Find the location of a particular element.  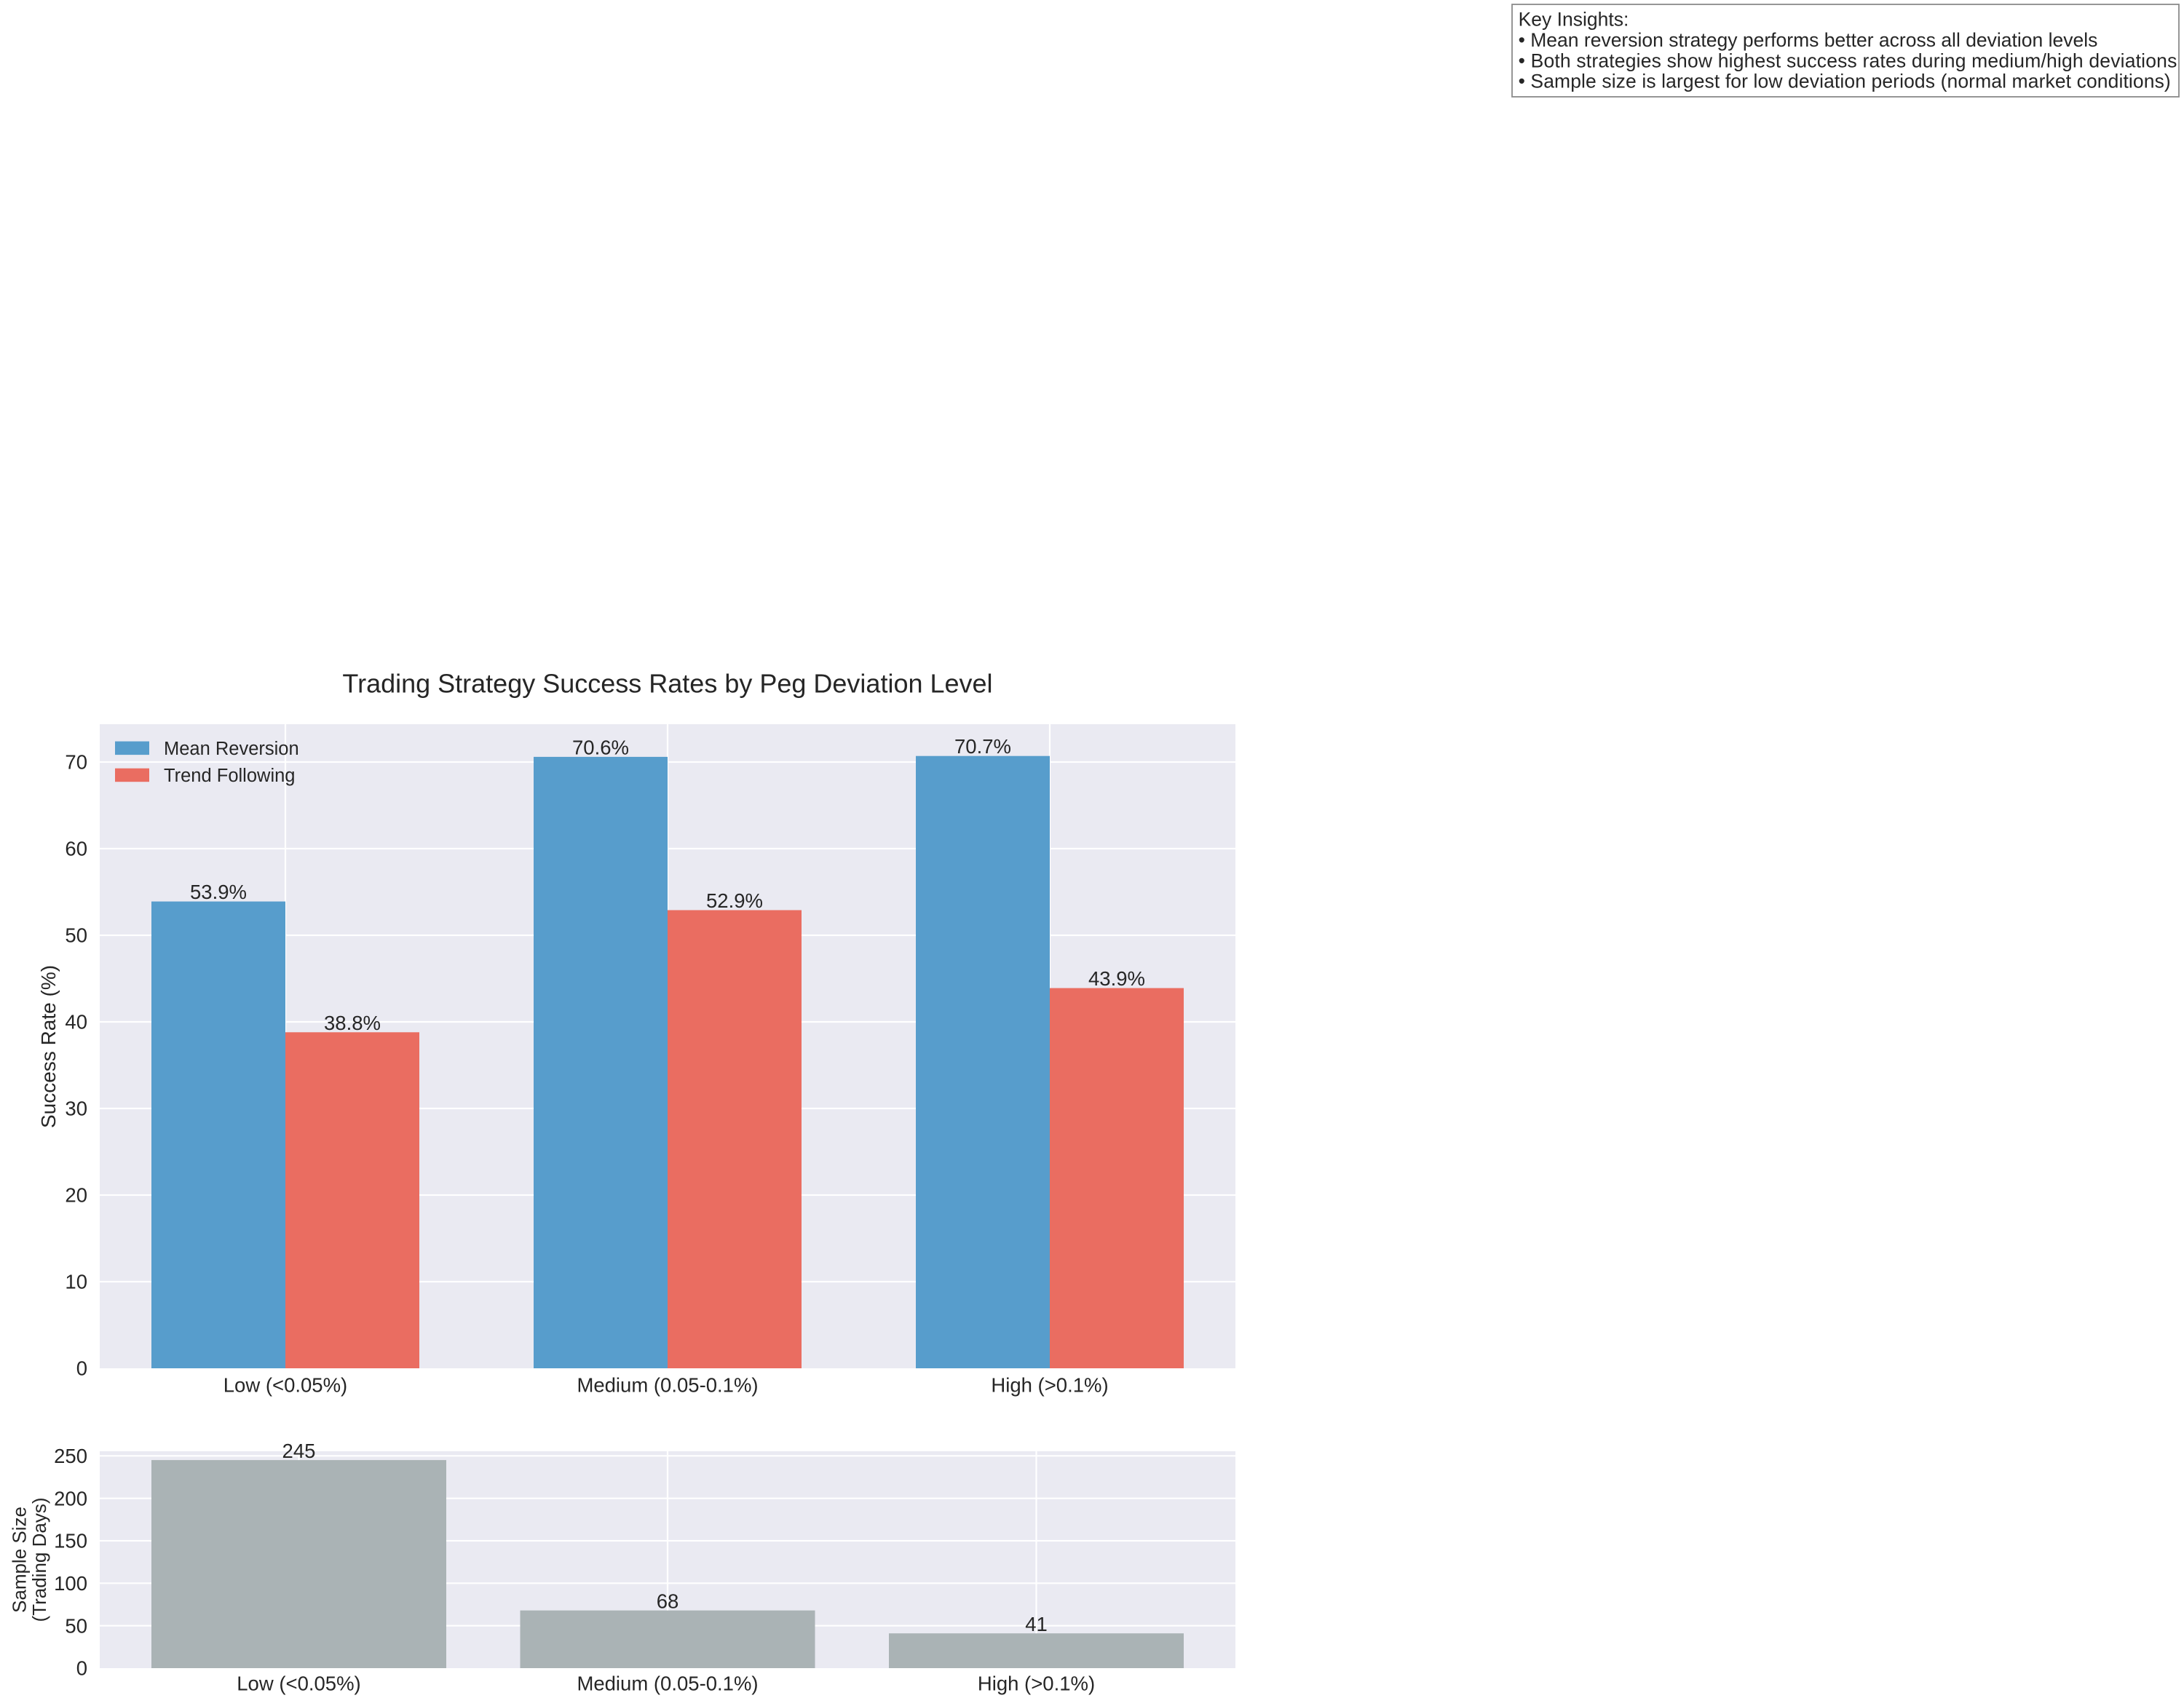

svg-text: Mean Reversion is located at coordinates (231, 749).